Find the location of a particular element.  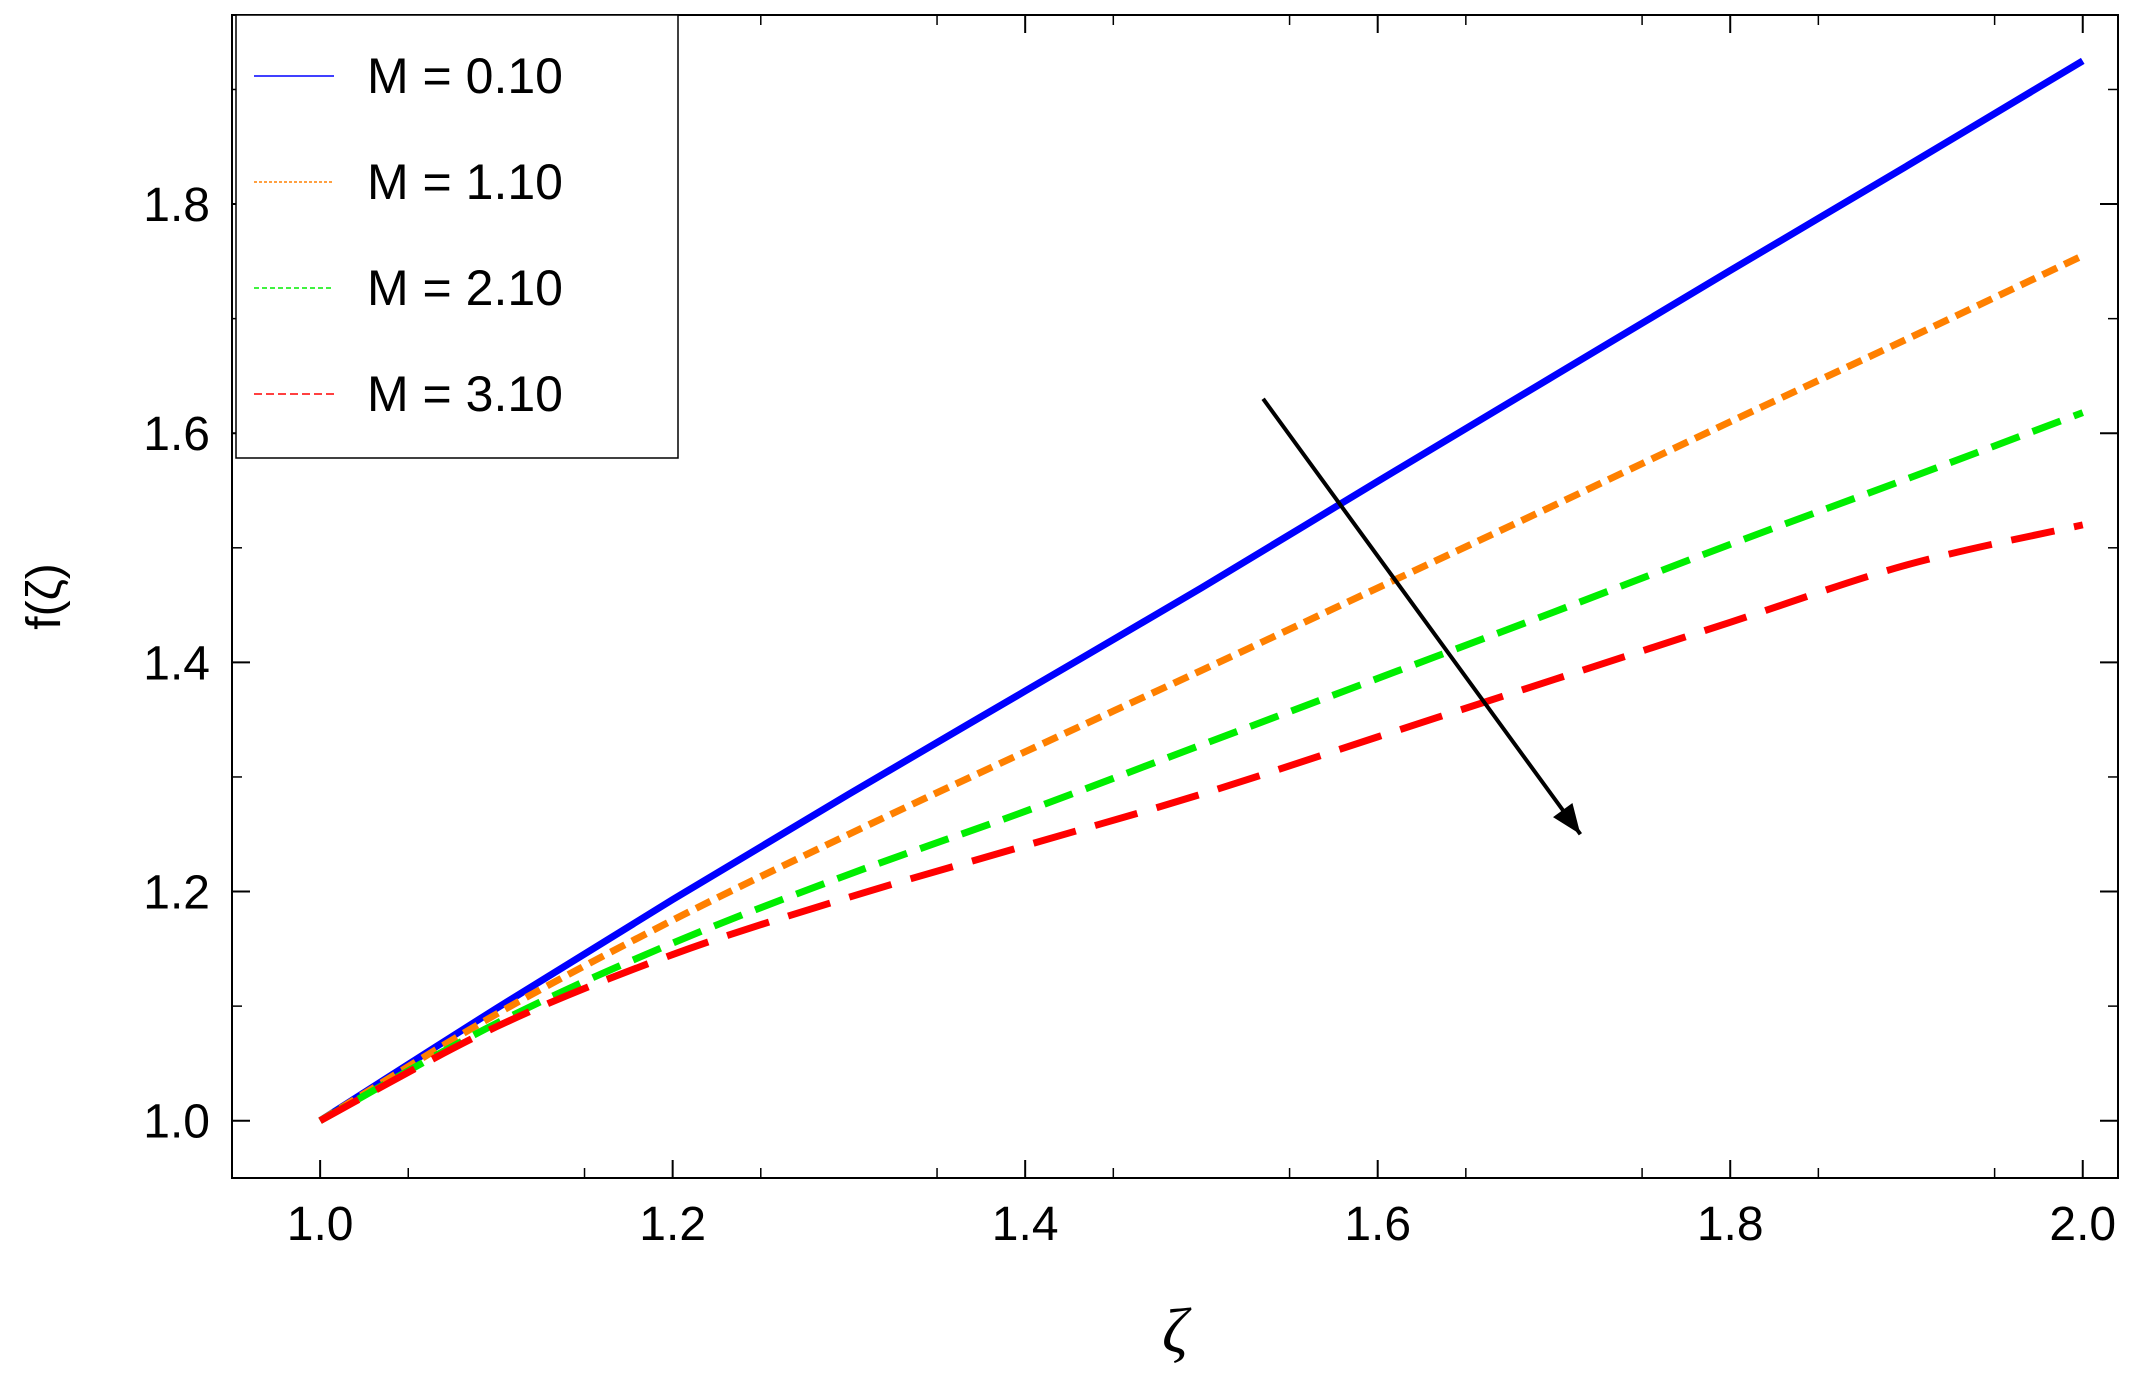

x-tick-label: 1.2 is located at coordinates (672, 1224).